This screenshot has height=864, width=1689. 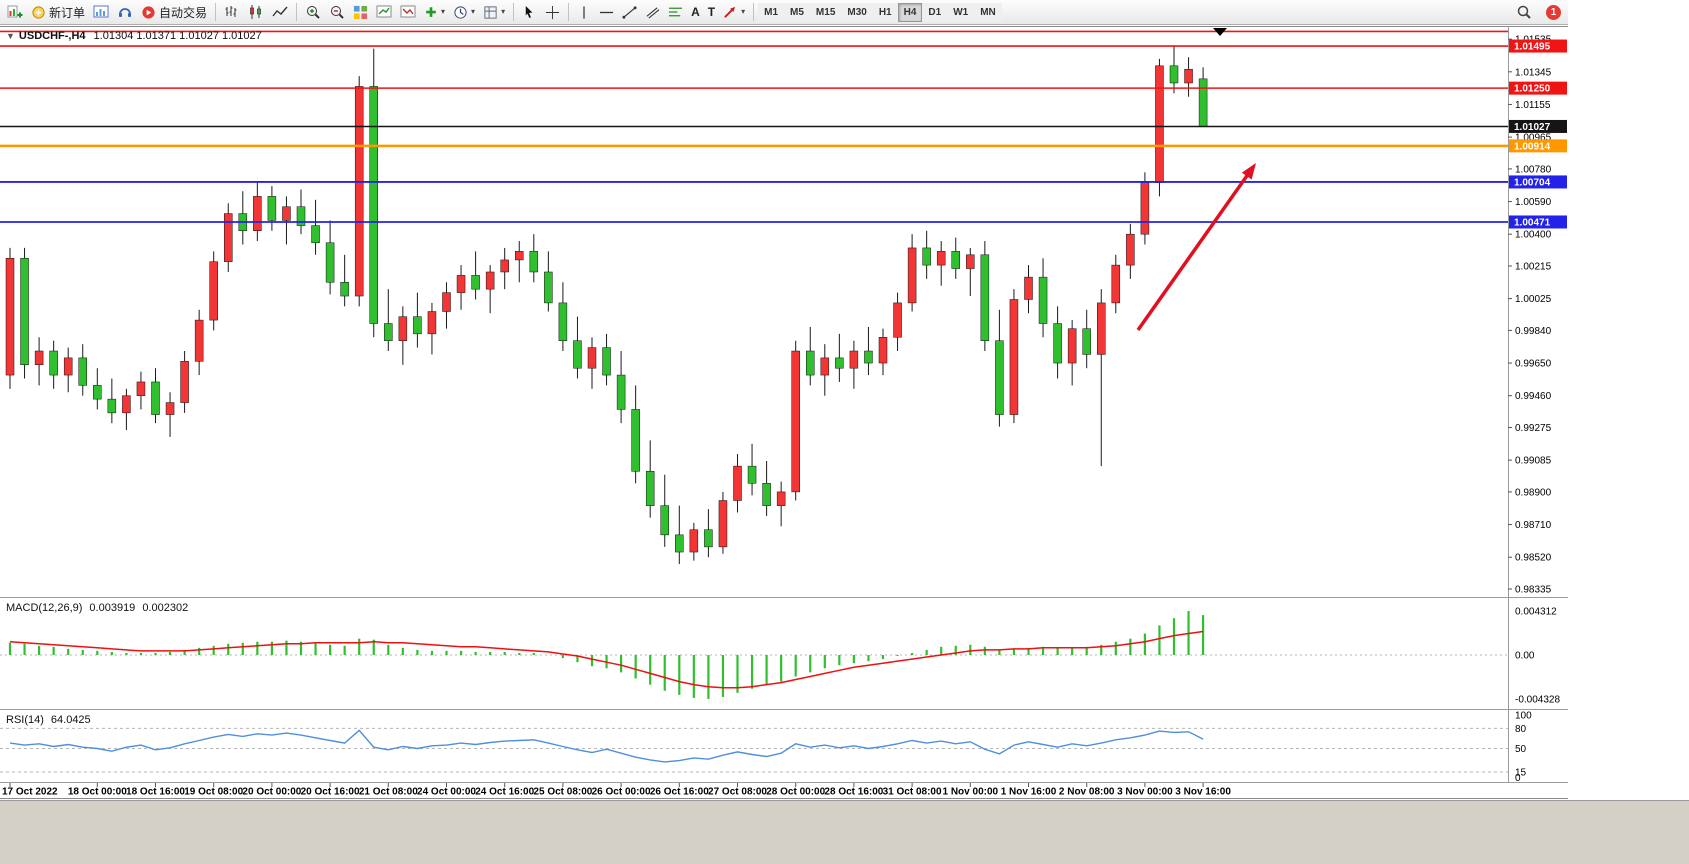 I want to click on horizontal-line-icon, so click(x=606, y=12).